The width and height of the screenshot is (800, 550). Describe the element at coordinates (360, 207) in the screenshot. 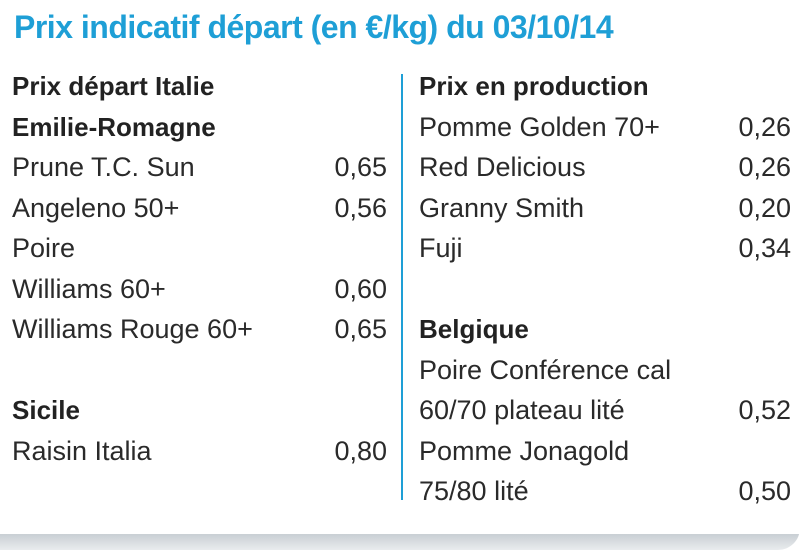

I see `price-value: 0,56` at that location.